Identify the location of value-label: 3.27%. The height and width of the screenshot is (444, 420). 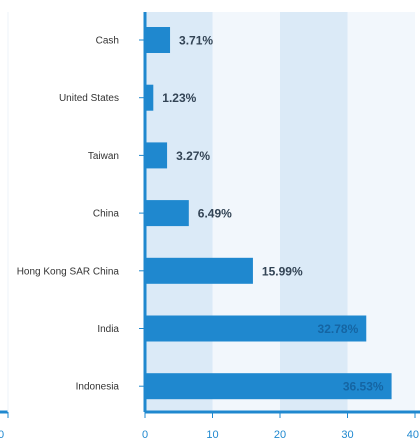
(193, 156).